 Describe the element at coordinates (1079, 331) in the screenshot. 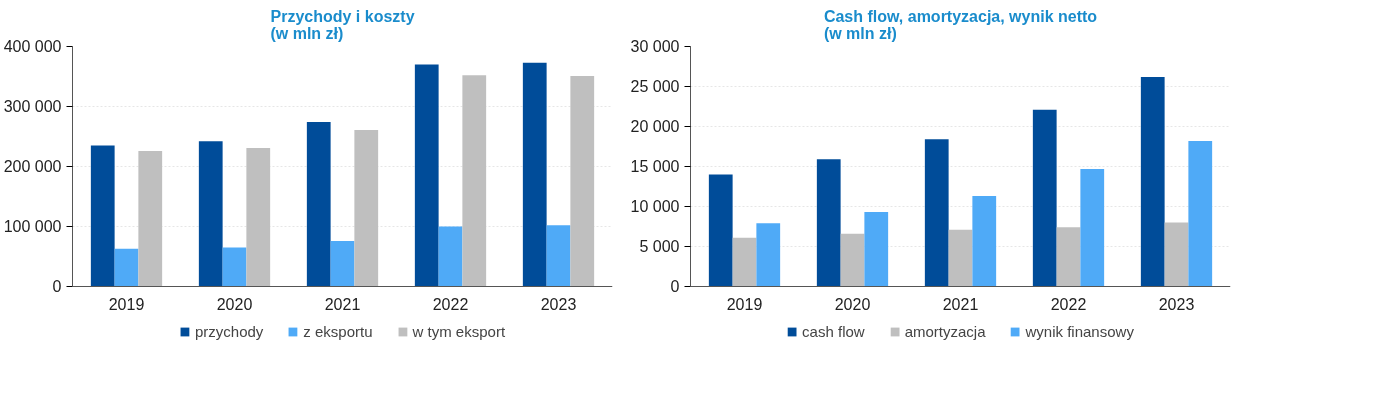

I see `legend-label: wynik finansowy` at that location.